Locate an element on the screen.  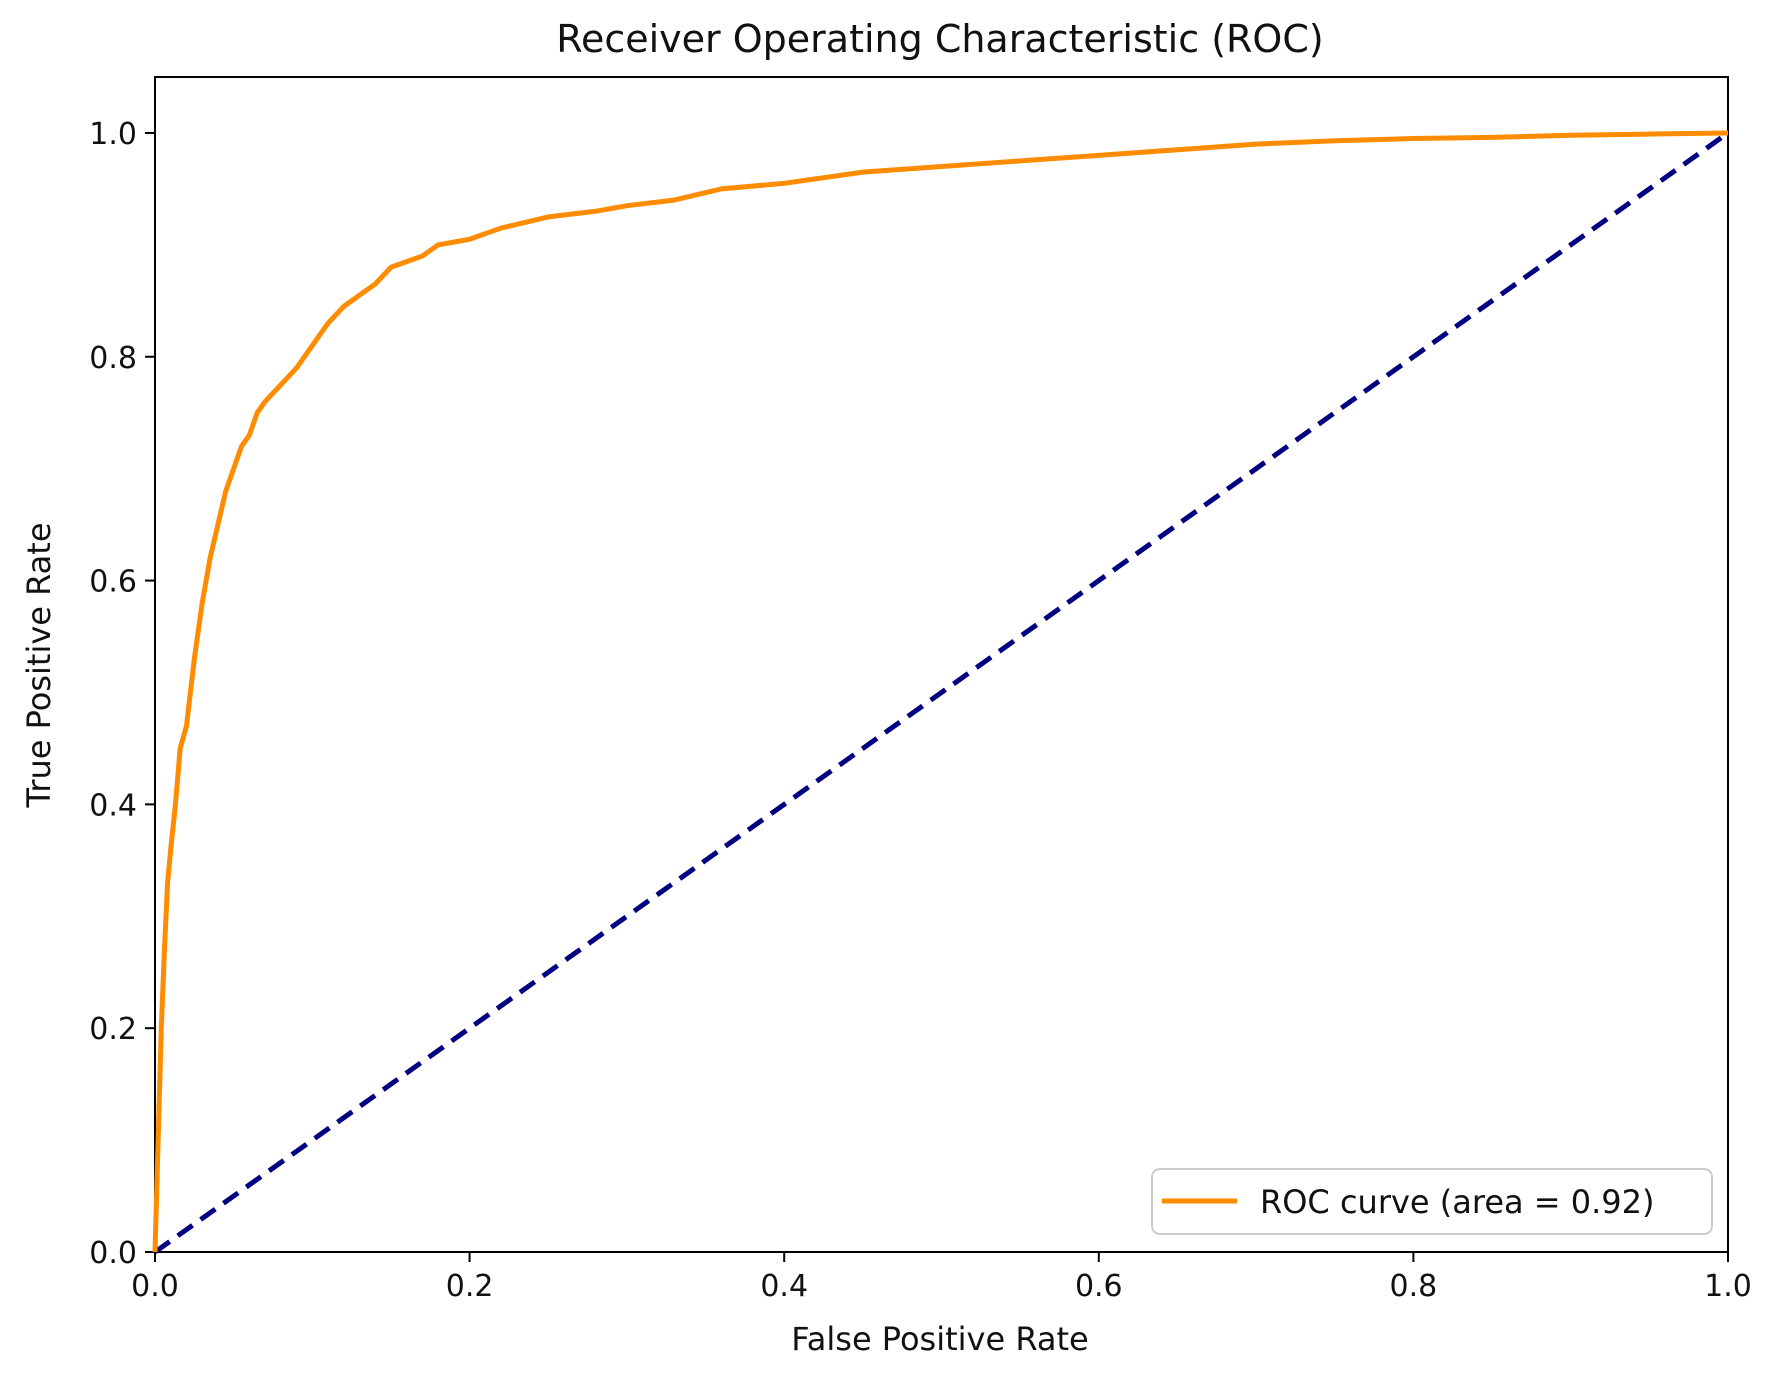
x-tick-label: 0.6 is located at coordinates (1099, 1286).